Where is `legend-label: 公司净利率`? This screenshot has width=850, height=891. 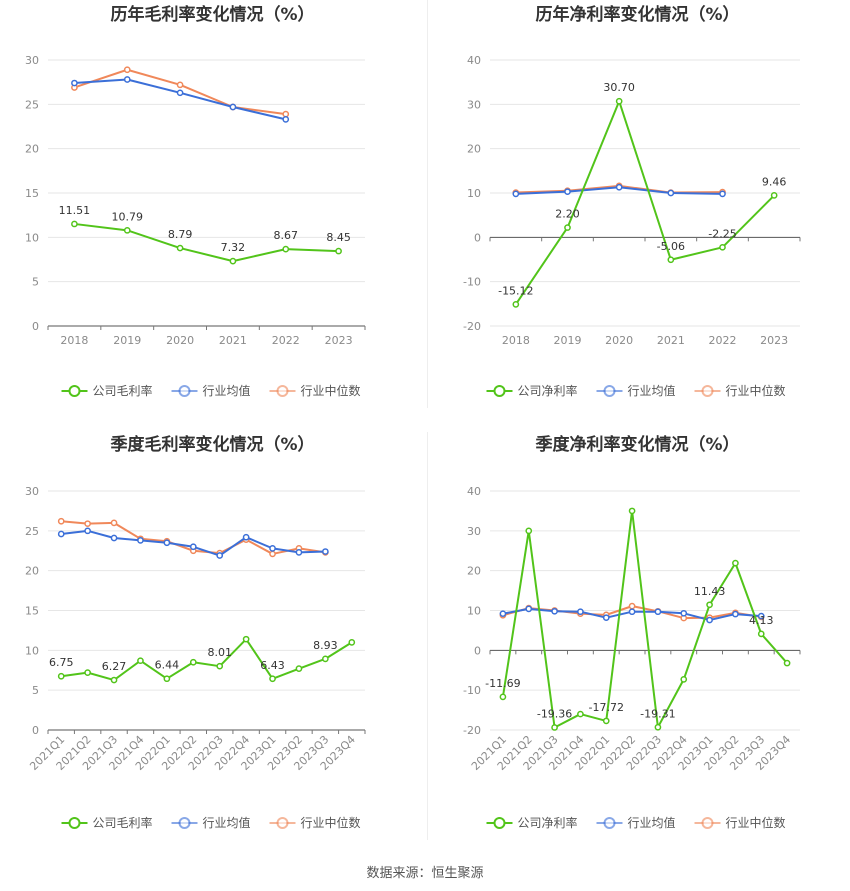
legend-label: 公司净利率 is located at coordinates (548, 390).